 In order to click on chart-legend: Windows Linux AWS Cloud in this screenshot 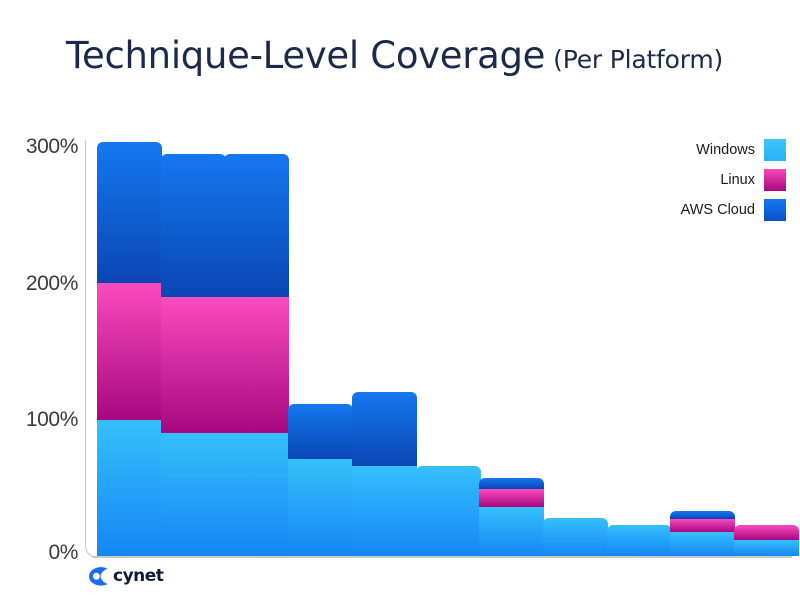, I will do `click(733, 180)`.